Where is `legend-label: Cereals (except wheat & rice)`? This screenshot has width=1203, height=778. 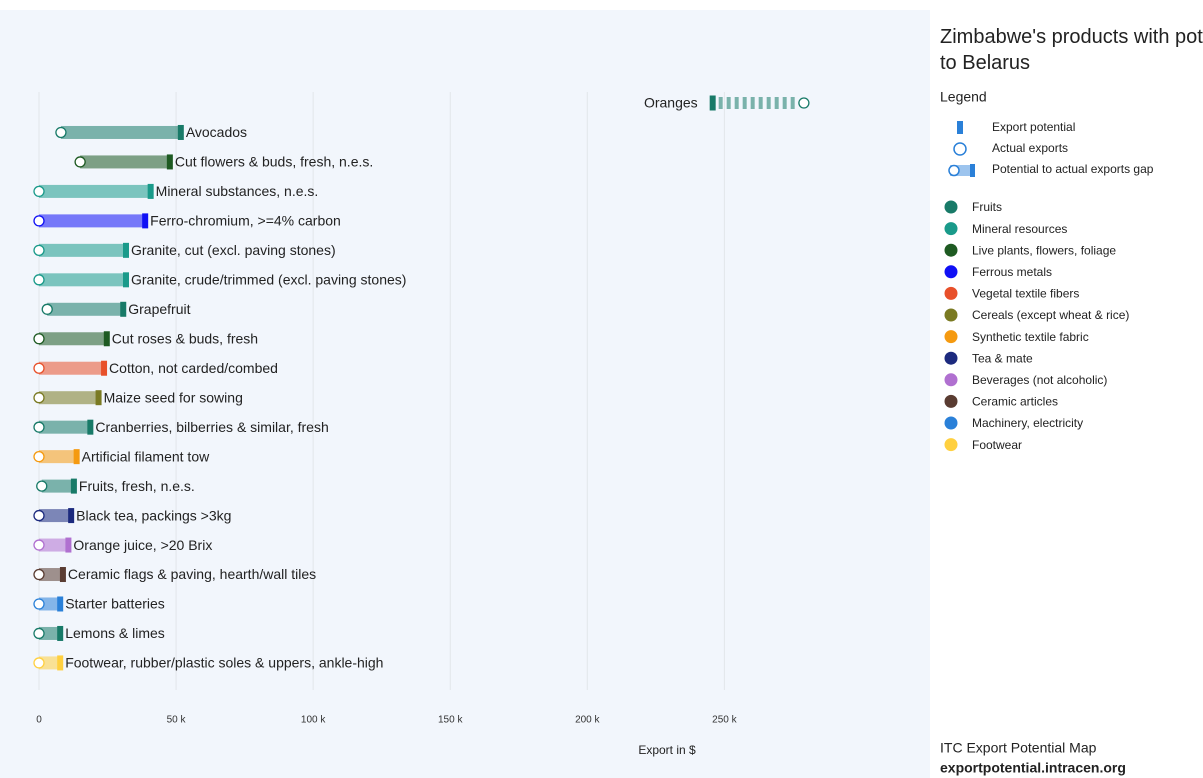
legend-label: Cereals (except wheat & rice) is located at coordinates (1050, 315).